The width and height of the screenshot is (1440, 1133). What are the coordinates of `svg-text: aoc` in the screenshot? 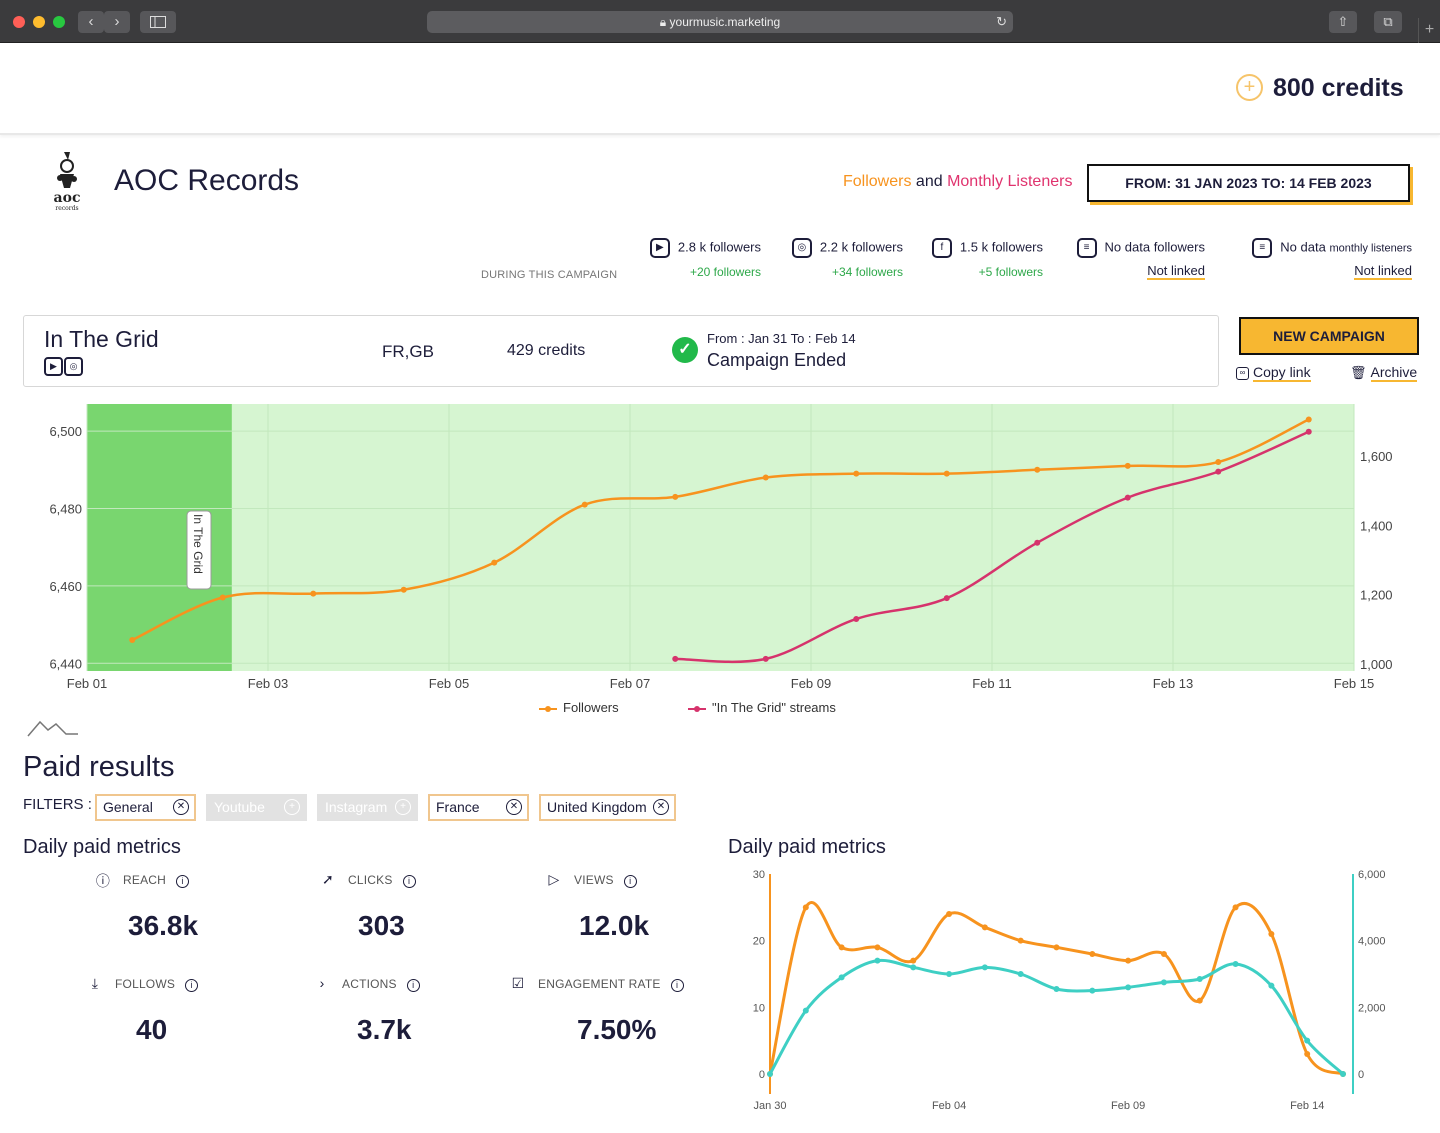 It's located at (67, 198).